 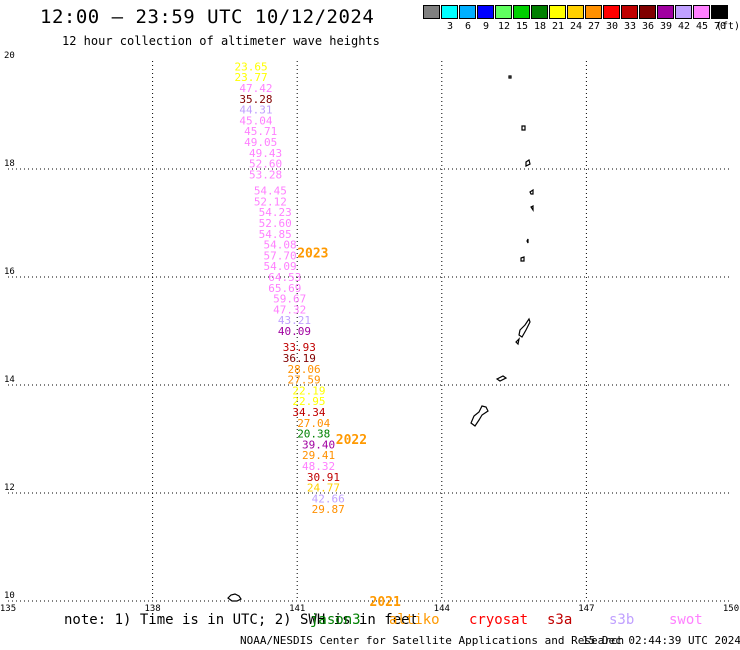 I want to click on legend-tick-label: 15, so click(x=522, y=26).